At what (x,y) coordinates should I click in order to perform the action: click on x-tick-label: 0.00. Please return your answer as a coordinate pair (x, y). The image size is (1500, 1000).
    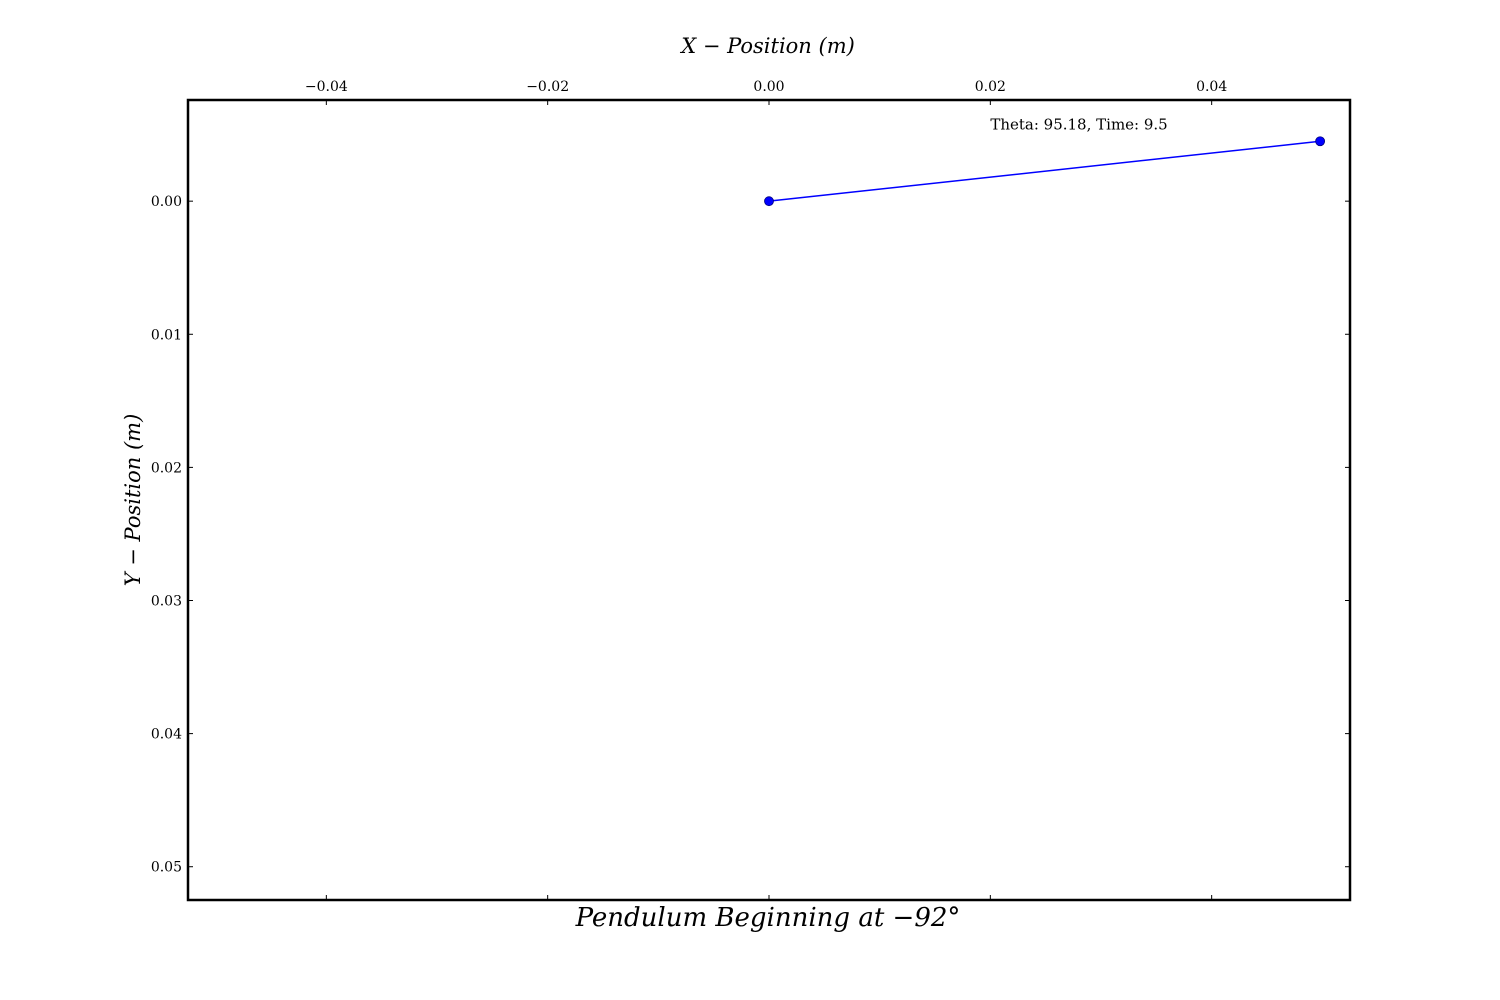
    Looking at the image, I should click on (768, 87).